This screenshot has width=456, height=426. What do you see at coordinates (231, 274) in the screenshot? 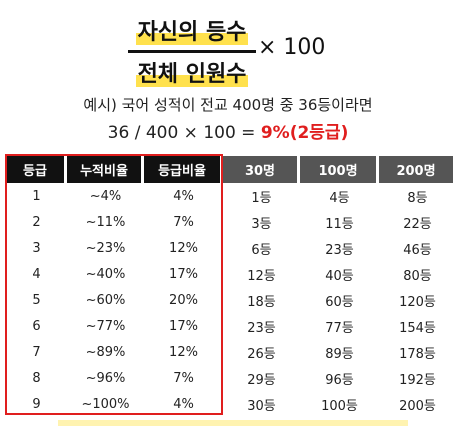
I see `table-row: 4 ~40% 17% 12등 40등 80등` at bounding box center [231, 274].